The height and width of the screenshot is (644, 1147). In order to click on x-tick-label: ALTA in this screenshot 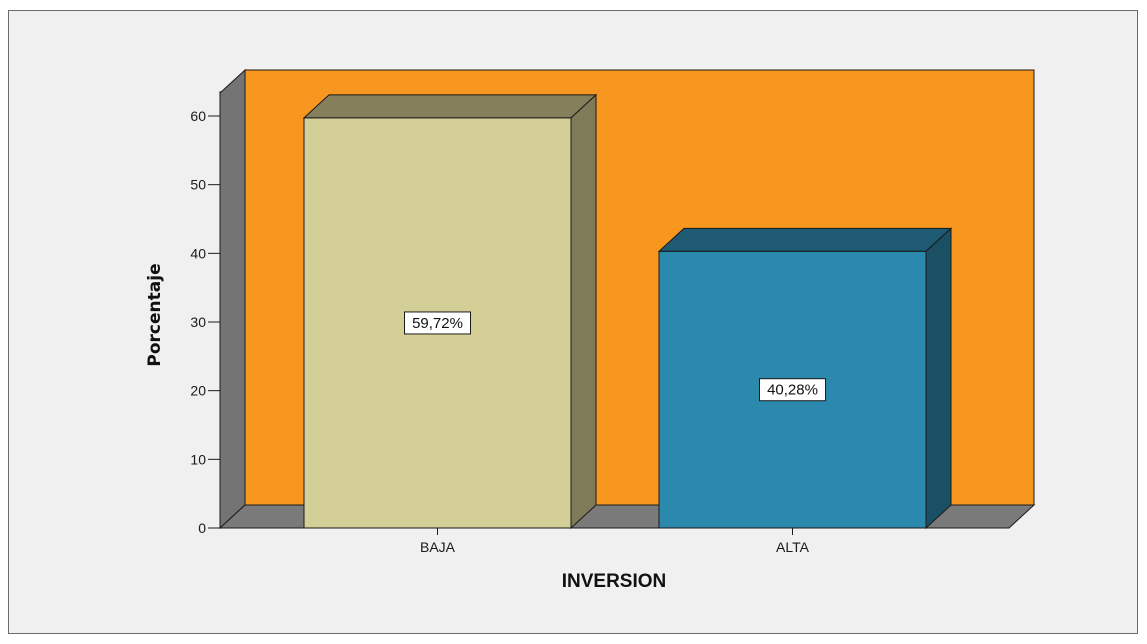, I will do `click(793, 547)`.